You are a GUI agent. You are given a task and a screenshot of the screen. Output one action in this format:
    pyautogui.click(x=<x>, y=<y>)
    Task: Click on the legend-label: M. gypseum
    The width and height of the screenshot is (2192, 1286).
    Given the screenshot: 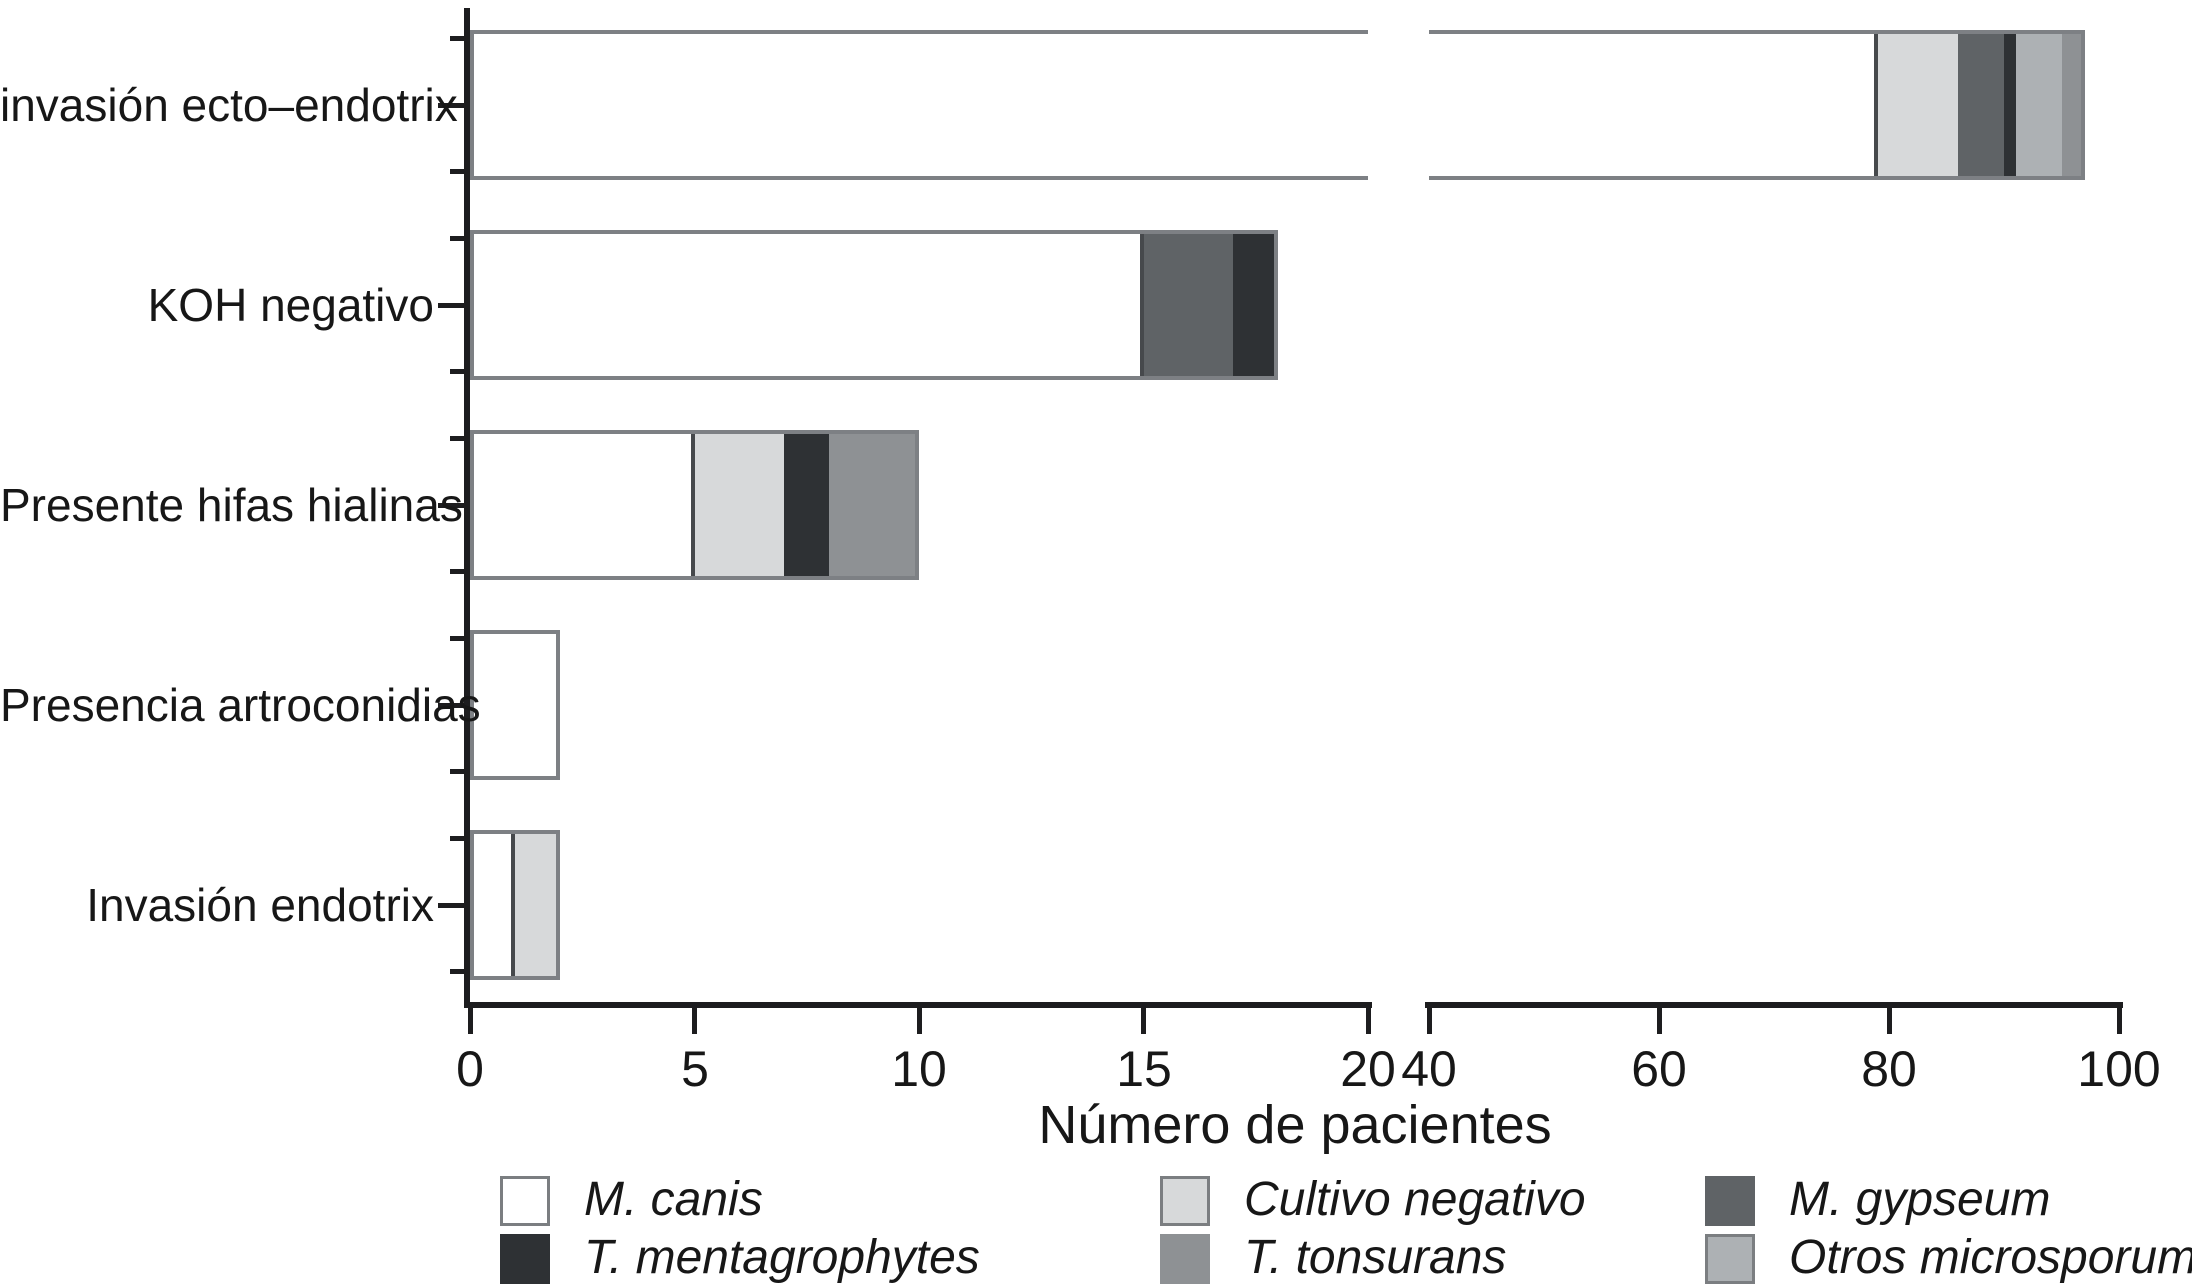 What is the action you would take?
    pyautogui.click(x=1920, y=1199)
    